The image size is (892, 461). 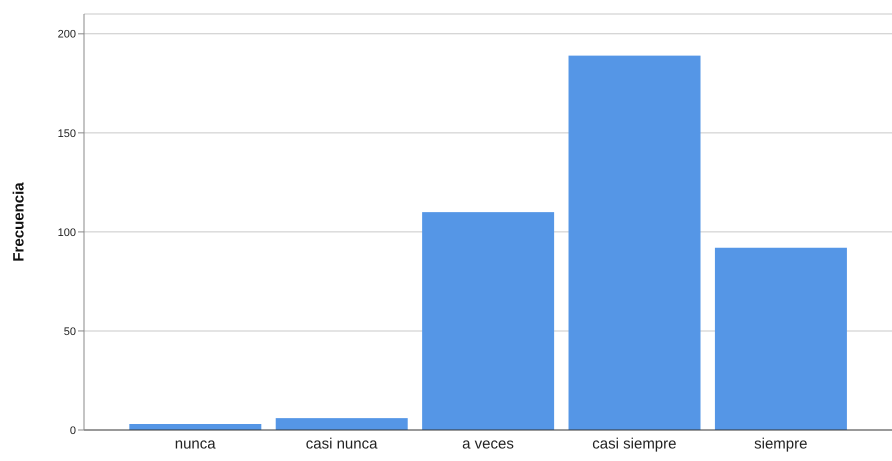 What do you see at coordinates (342, 444) in the screenshot?
I see `x-tick-label: casi nunca` at bounding box center [342, 444].